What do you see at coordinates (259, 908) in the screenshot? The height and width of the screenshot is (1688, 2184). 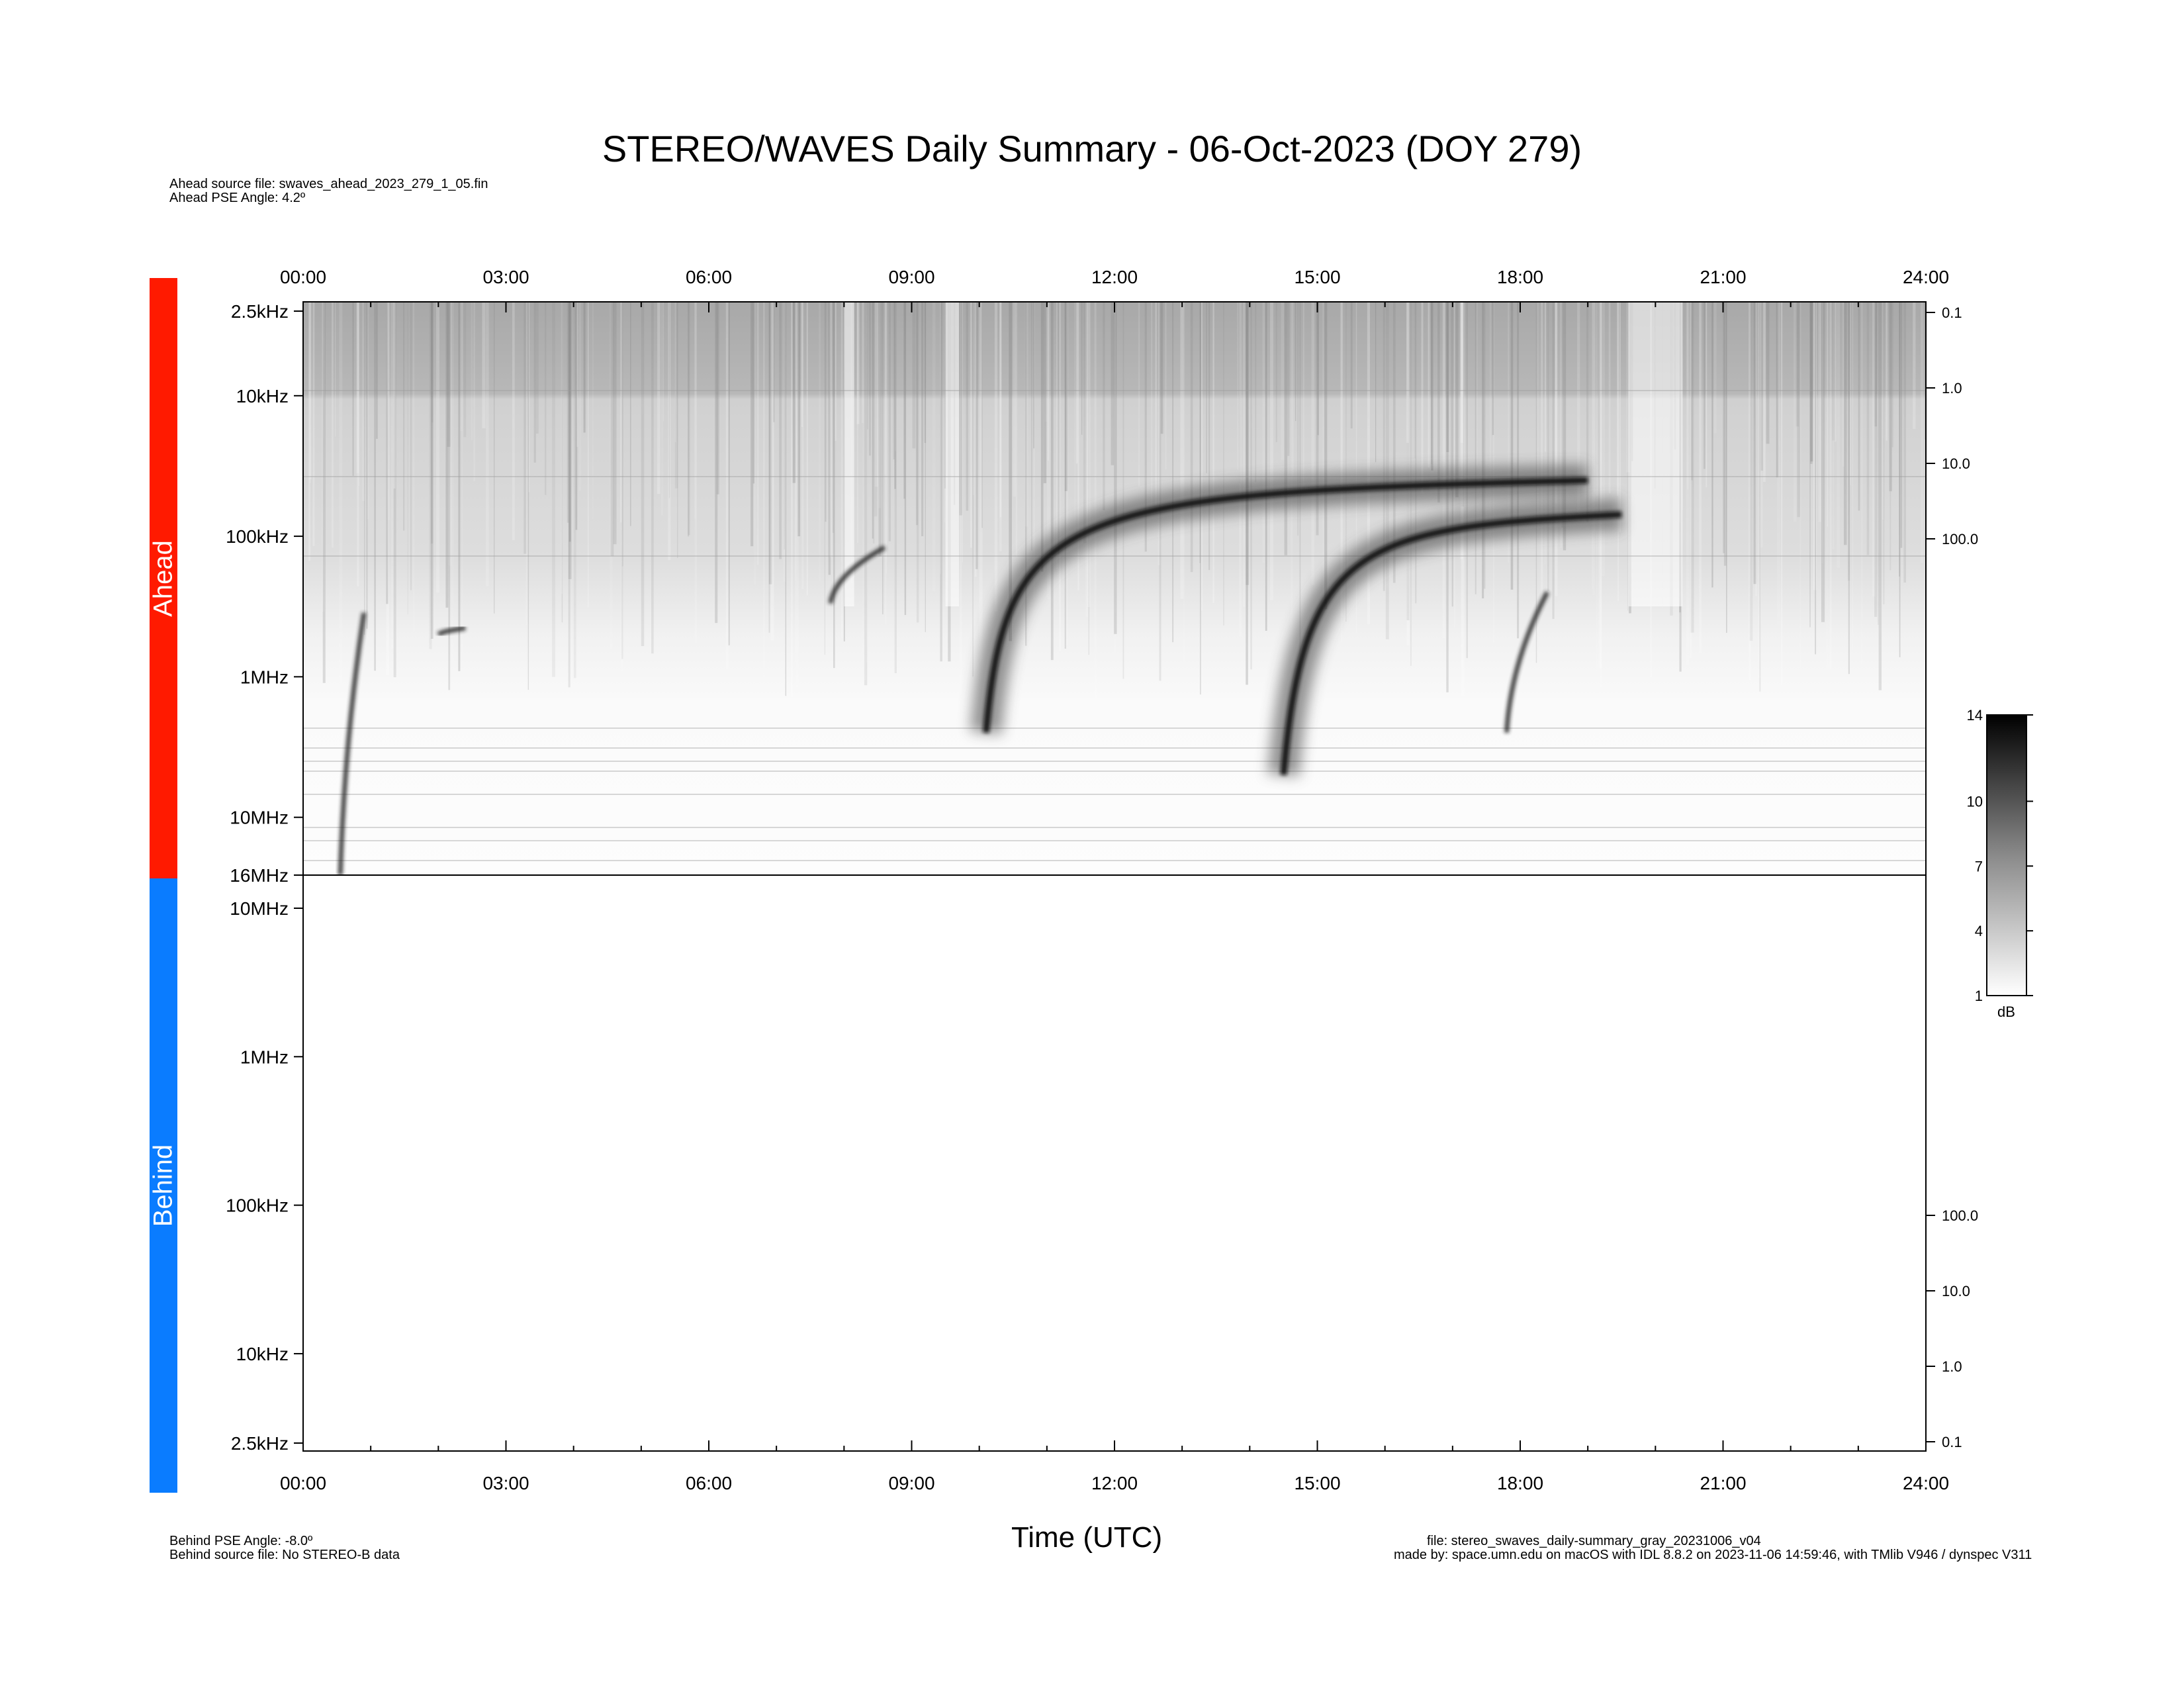 I see `behind-y-tick-label: 10MHz` at bounding box center [259, 908].